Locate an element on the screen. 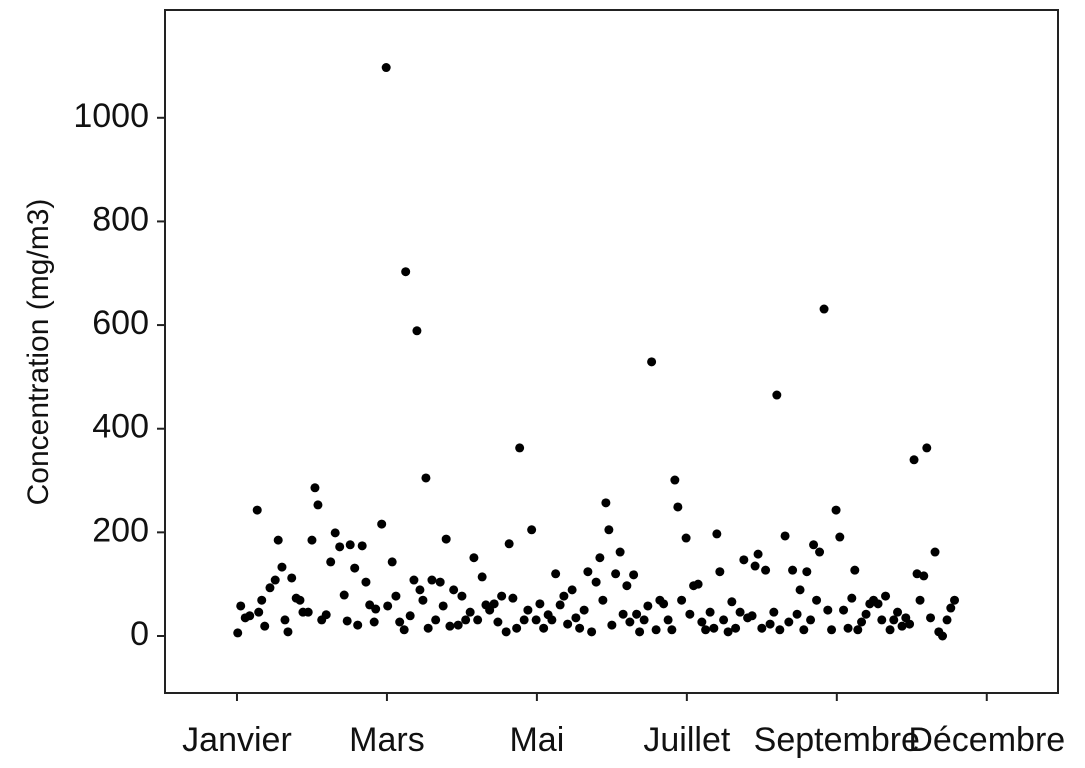 The height and width of the screenshot is (768, 1085). x-tick-label: Janvier is located at coordinates (237, 740).